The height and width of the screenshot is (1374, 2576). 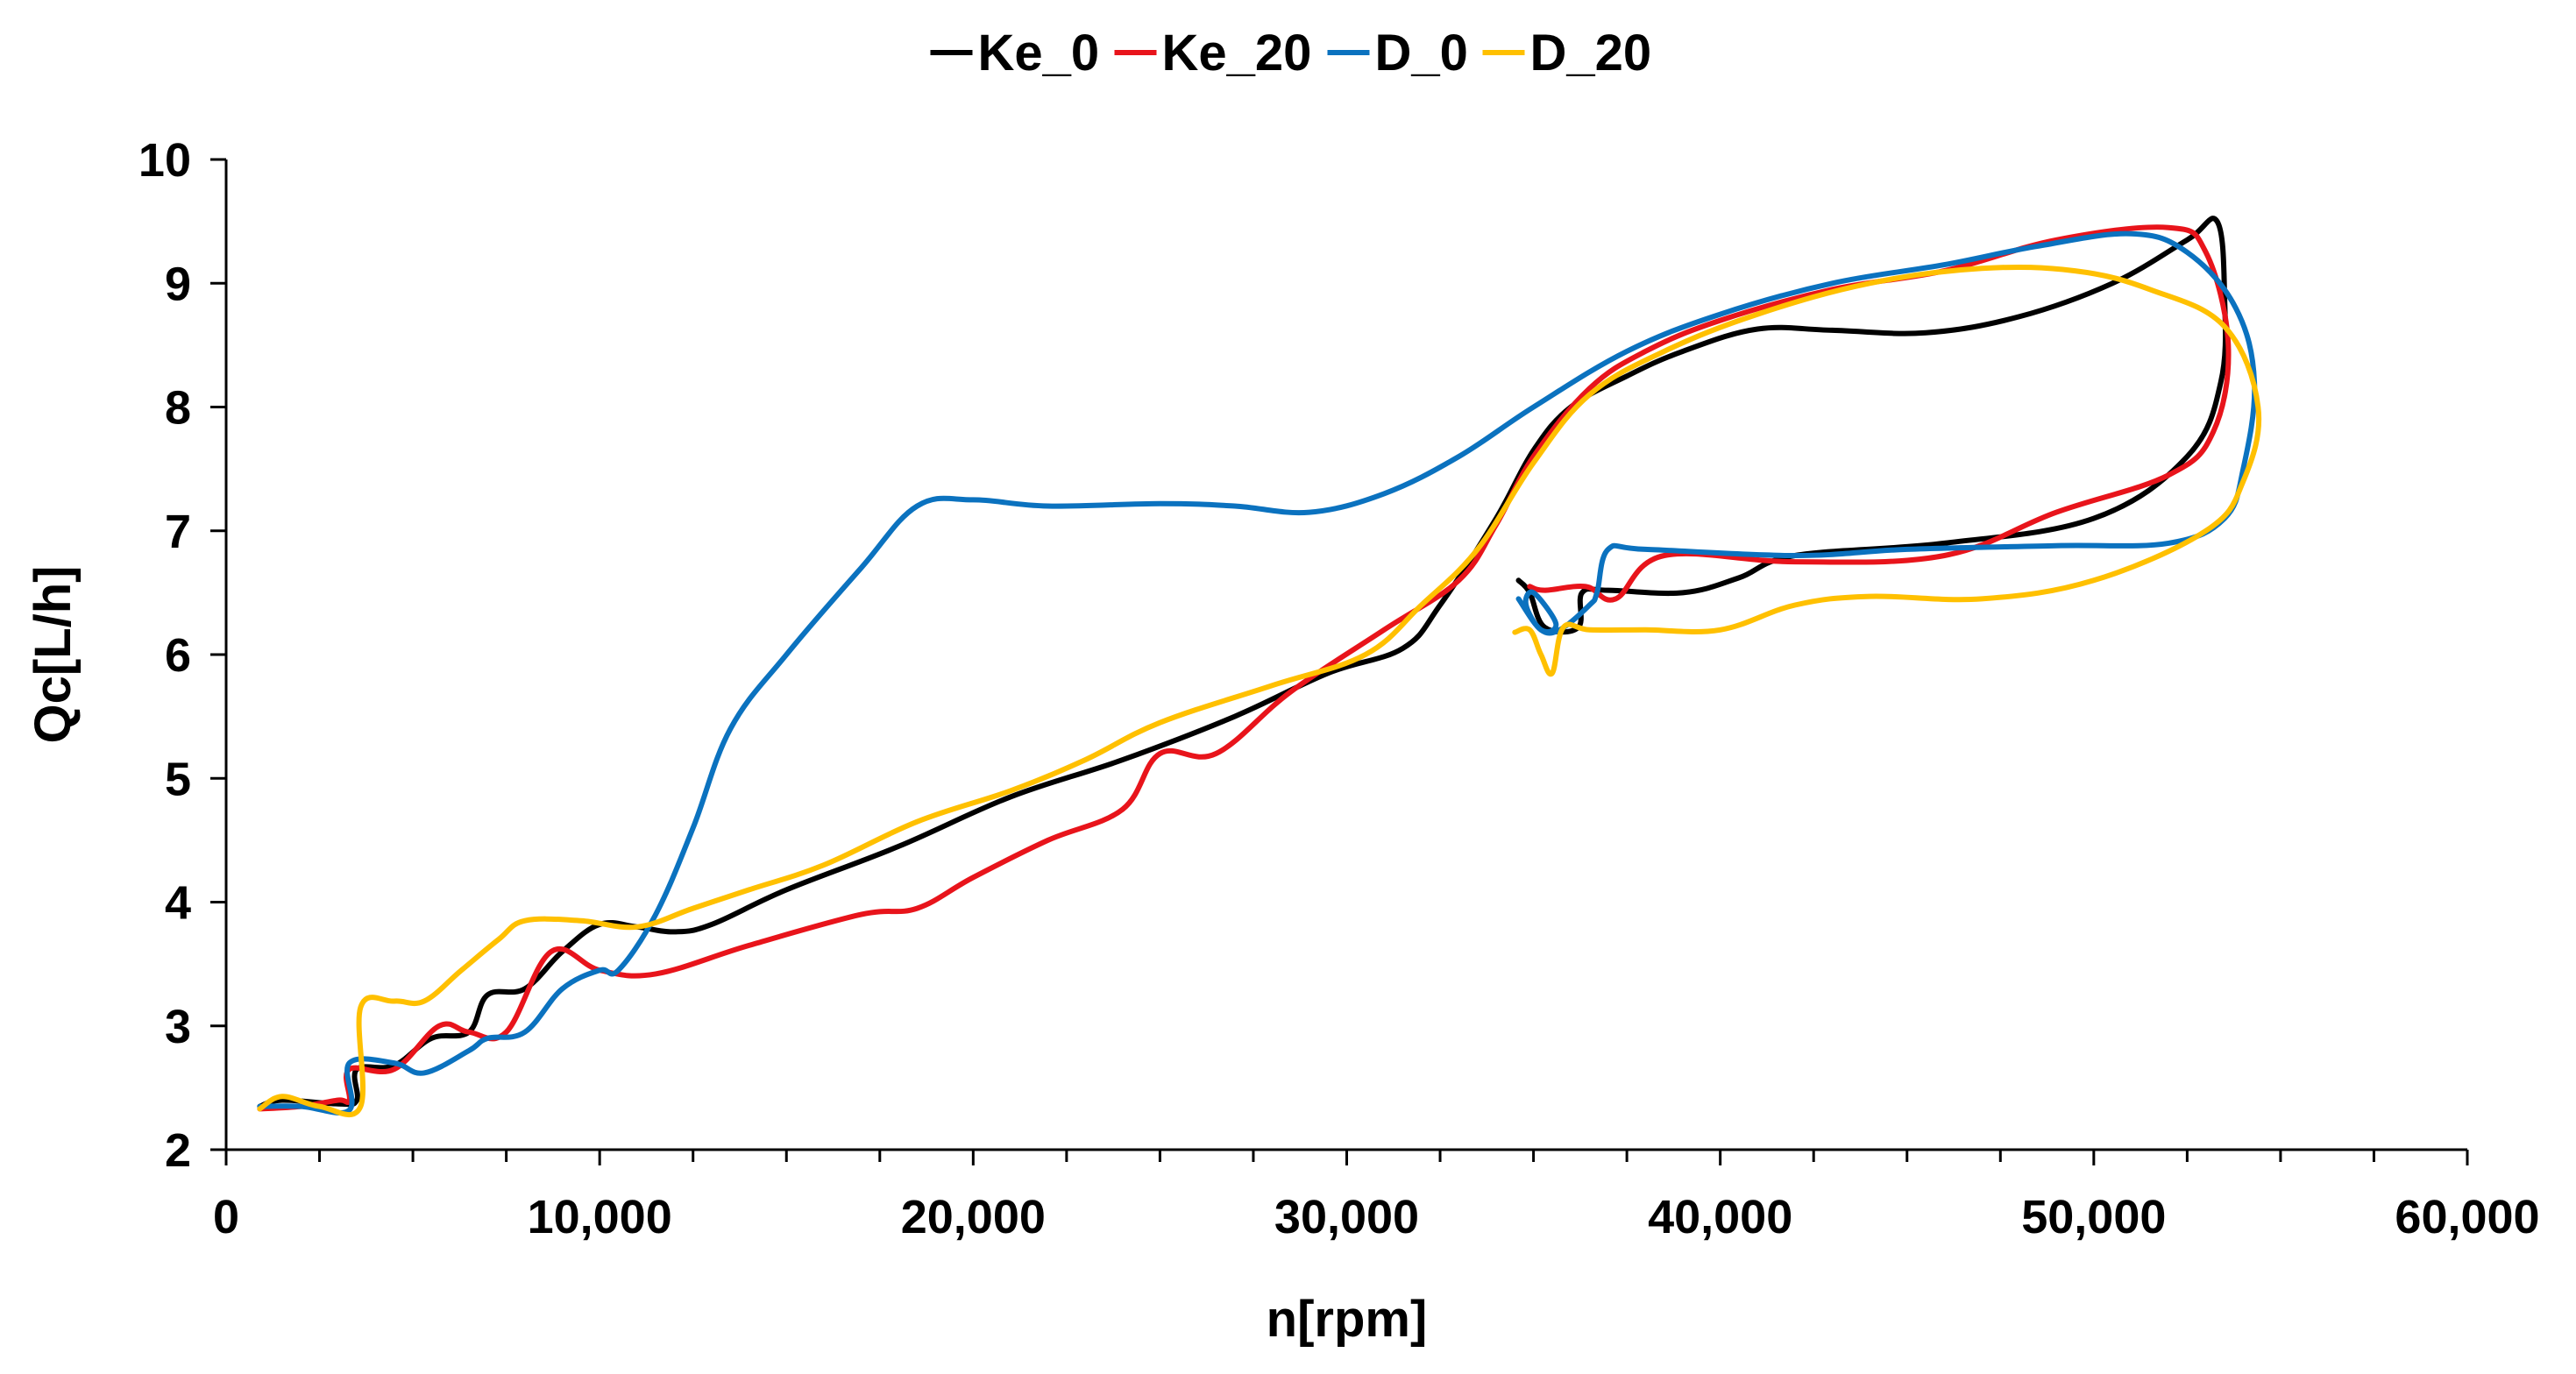 What do you see at coordinates (178, 532) in the screenshot?
I see `y-tick-label: 7` at bounding box center [178, 532].